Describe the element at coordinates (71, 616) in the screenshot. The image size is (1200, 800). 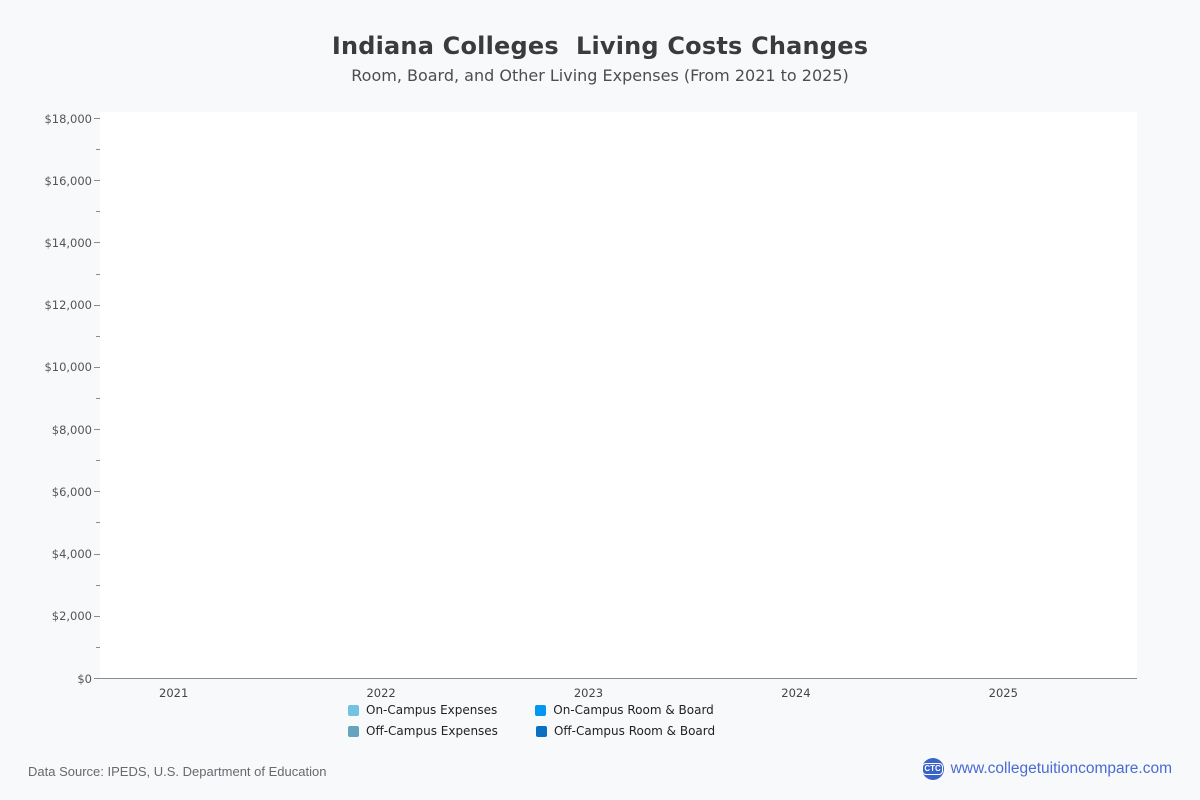
I see `y-axis-label-2000: $2,000` at that location.